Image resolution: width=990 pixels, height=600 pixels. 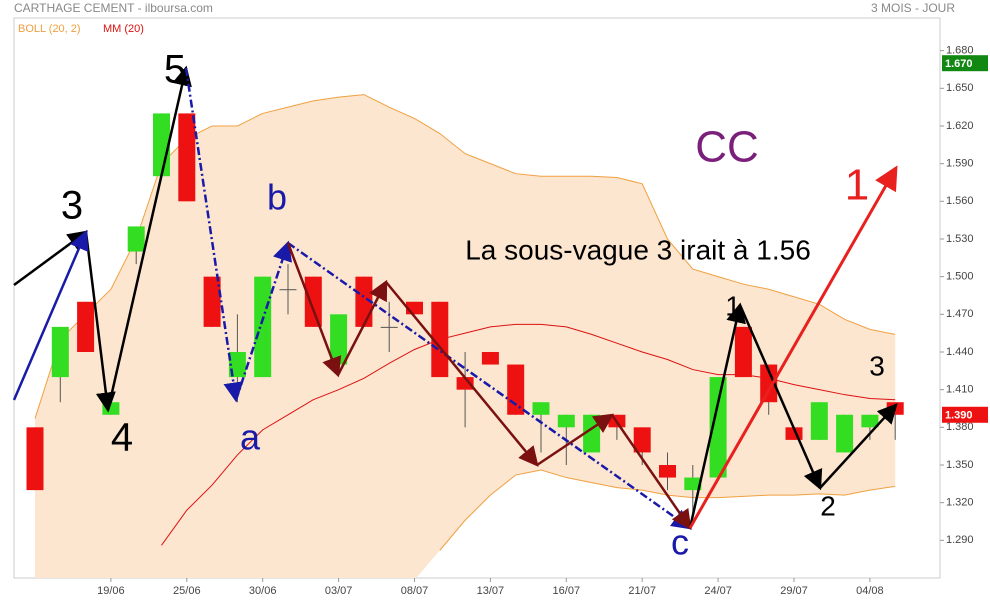 I want to click on x-tick-label: 25/06, so click(x=187, y=591).